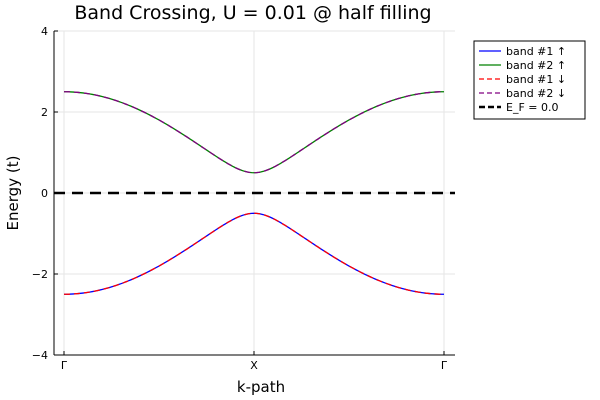 The width and height of the screenshot is (600, 400). Describe the element at coordinates (536, 65) in the screenshot. I see `legend-label-2: band #2 ↑` at that location.